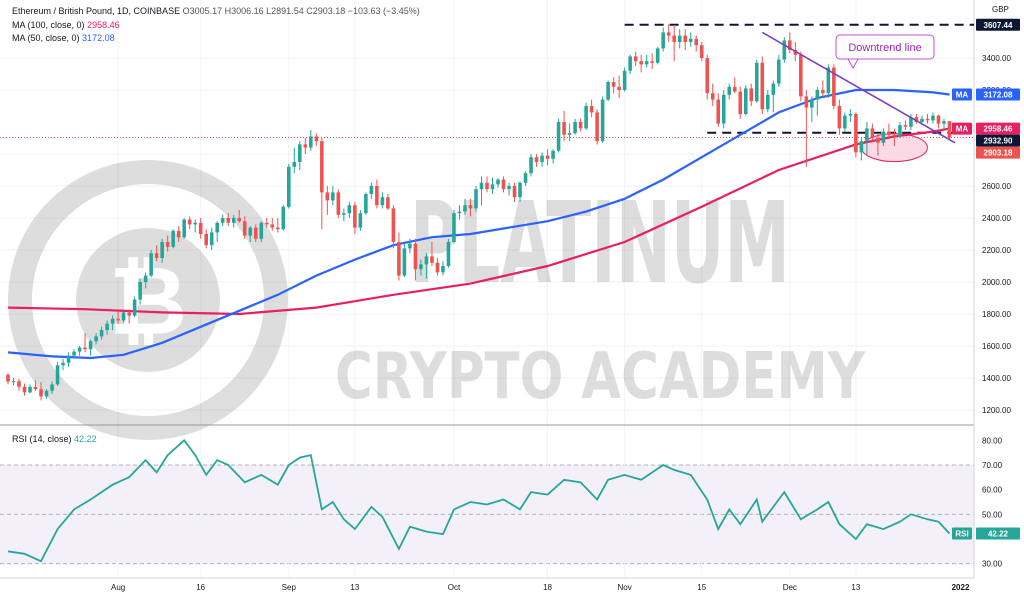  Describe the element at coordinates (148, 300) in the screenshot. I see `watermark-logo-circle` at that location.